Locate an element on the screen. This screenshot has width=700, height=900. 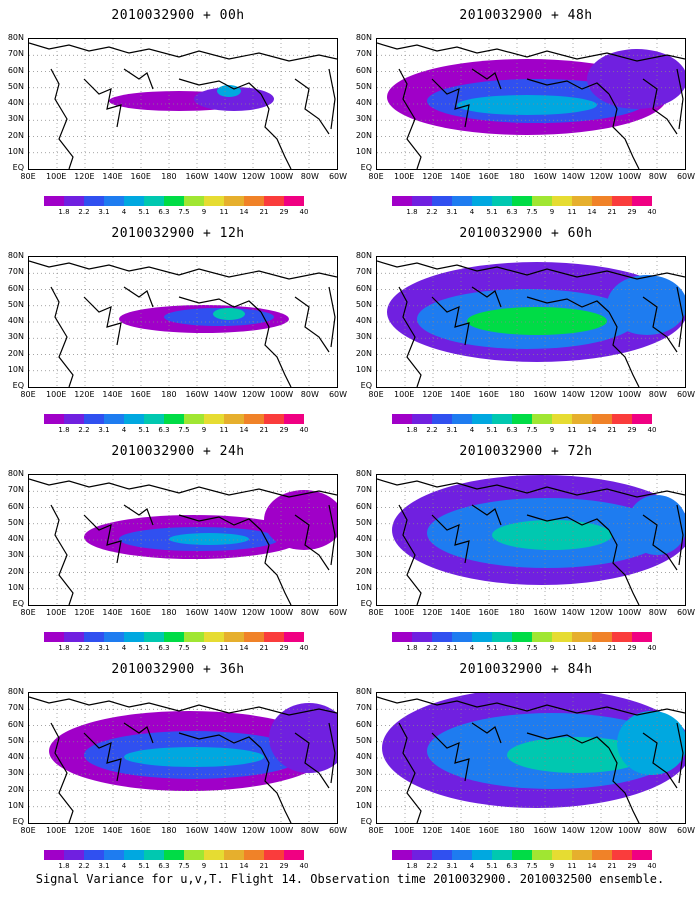
colorbar-level-label: 6.3 is located at coordinates (512, 866).